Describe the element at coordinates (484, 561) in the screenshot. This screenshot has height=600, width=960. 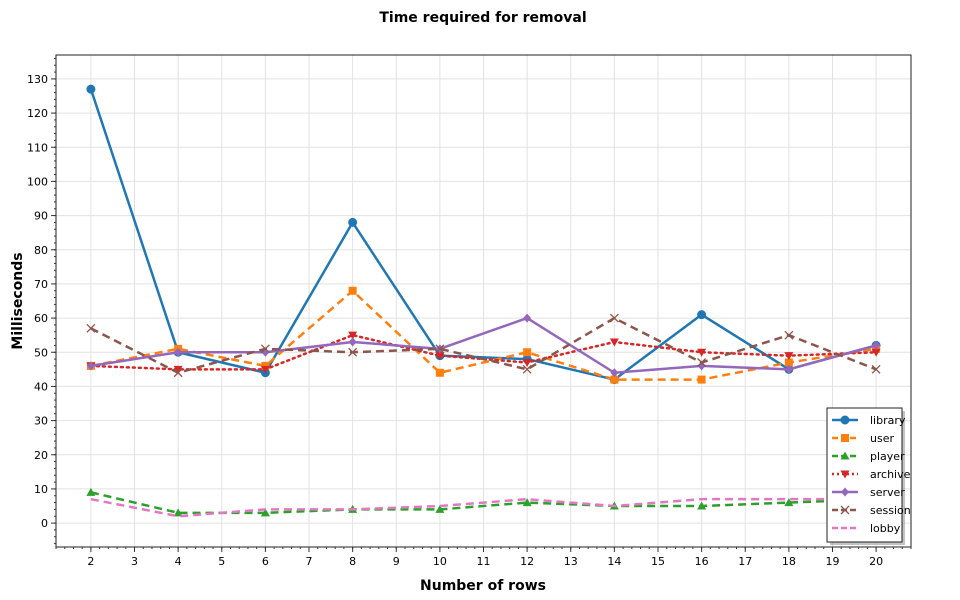
I see `x-tick-label: 11` at that location.